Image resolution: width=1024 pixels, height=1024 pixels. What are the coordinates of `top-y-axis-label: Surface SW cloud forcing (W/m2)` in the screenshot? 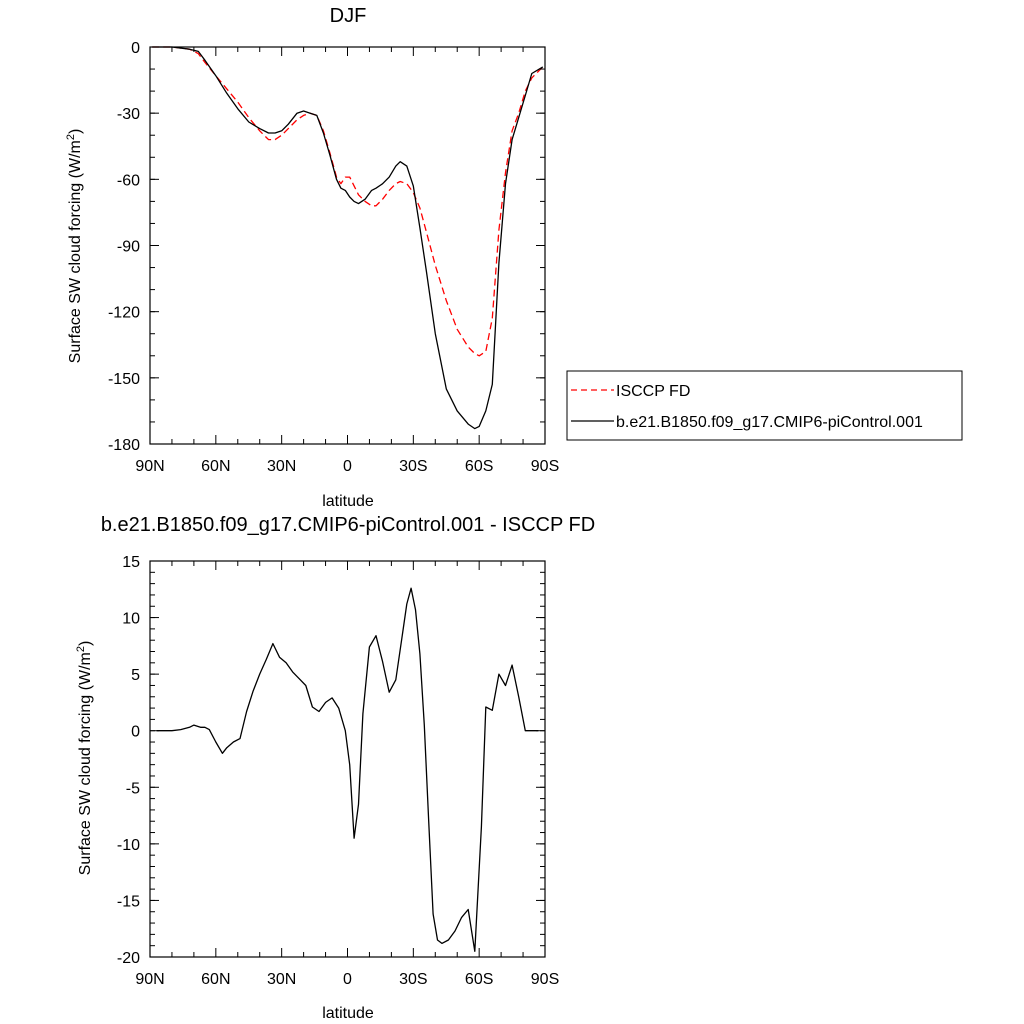 It's located at (74, 246).